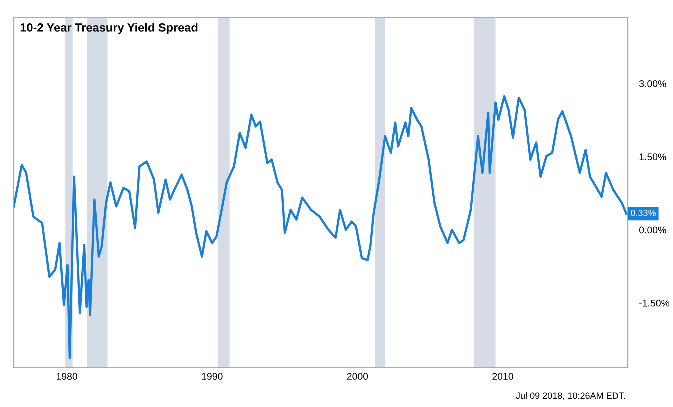  Describe the element at coordinates (571, 396) in the screenshot. I see `text: Jul 09 2018, 10:26AM EDT.` at that location.